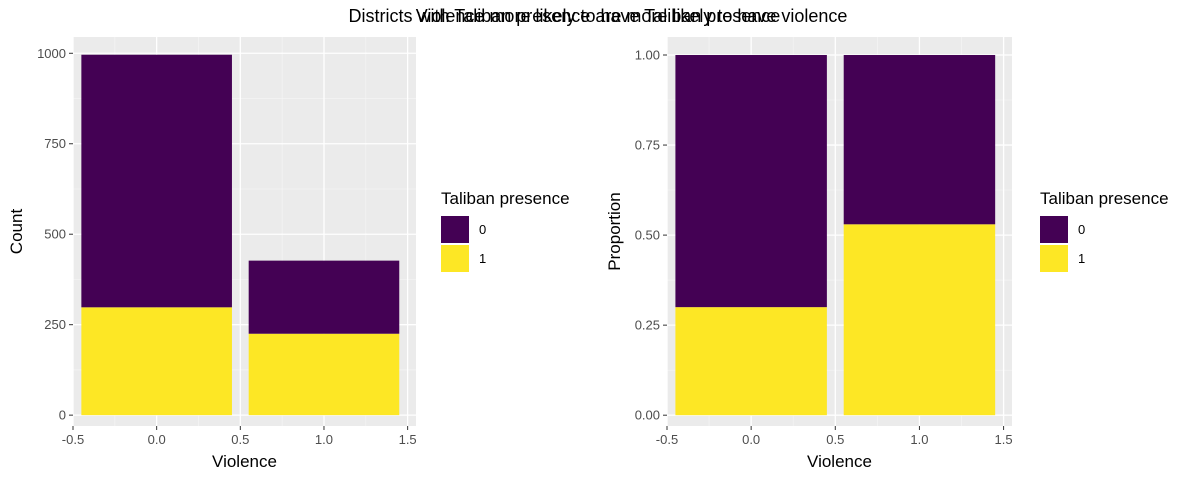 The height and width of the screenshot is (479, 1196). Describe the element at coordinates (647, 55) in the screenshot. I see `y-tick-label: 1.00` at that location.